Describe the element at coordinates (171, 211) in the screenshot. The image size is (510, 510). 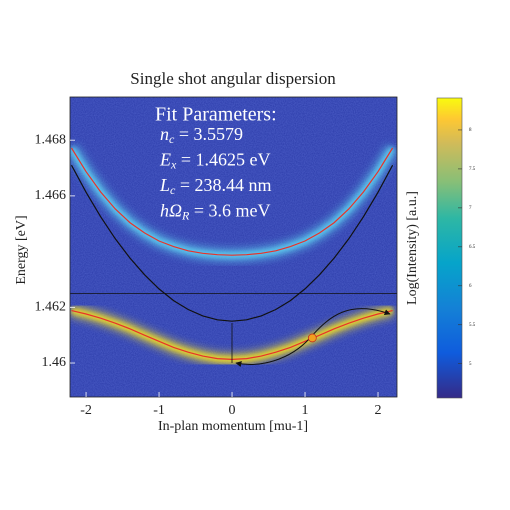
I see `fit-symbol: hΩ` at that location.